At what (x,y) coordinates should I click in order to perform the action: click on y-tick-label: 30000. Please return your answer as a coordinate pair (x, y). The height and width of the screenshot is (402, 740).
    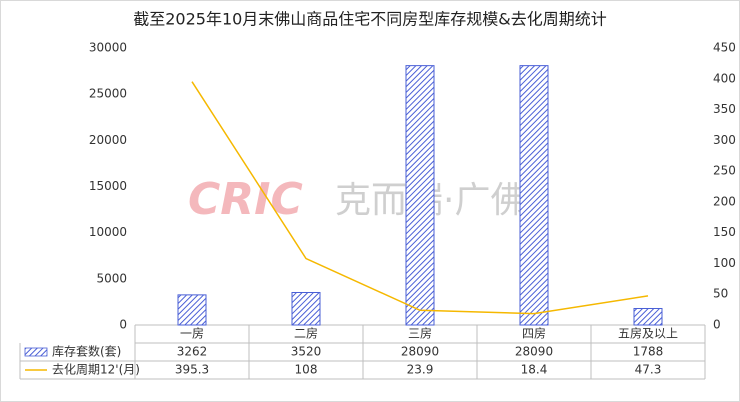
    Looking at the image, I should click on (108, 48).